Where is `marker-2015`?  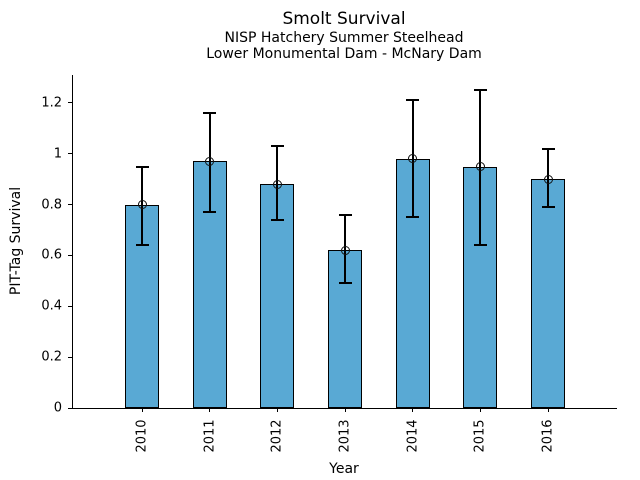
marker-2015 is located at coordinates (480, 166).